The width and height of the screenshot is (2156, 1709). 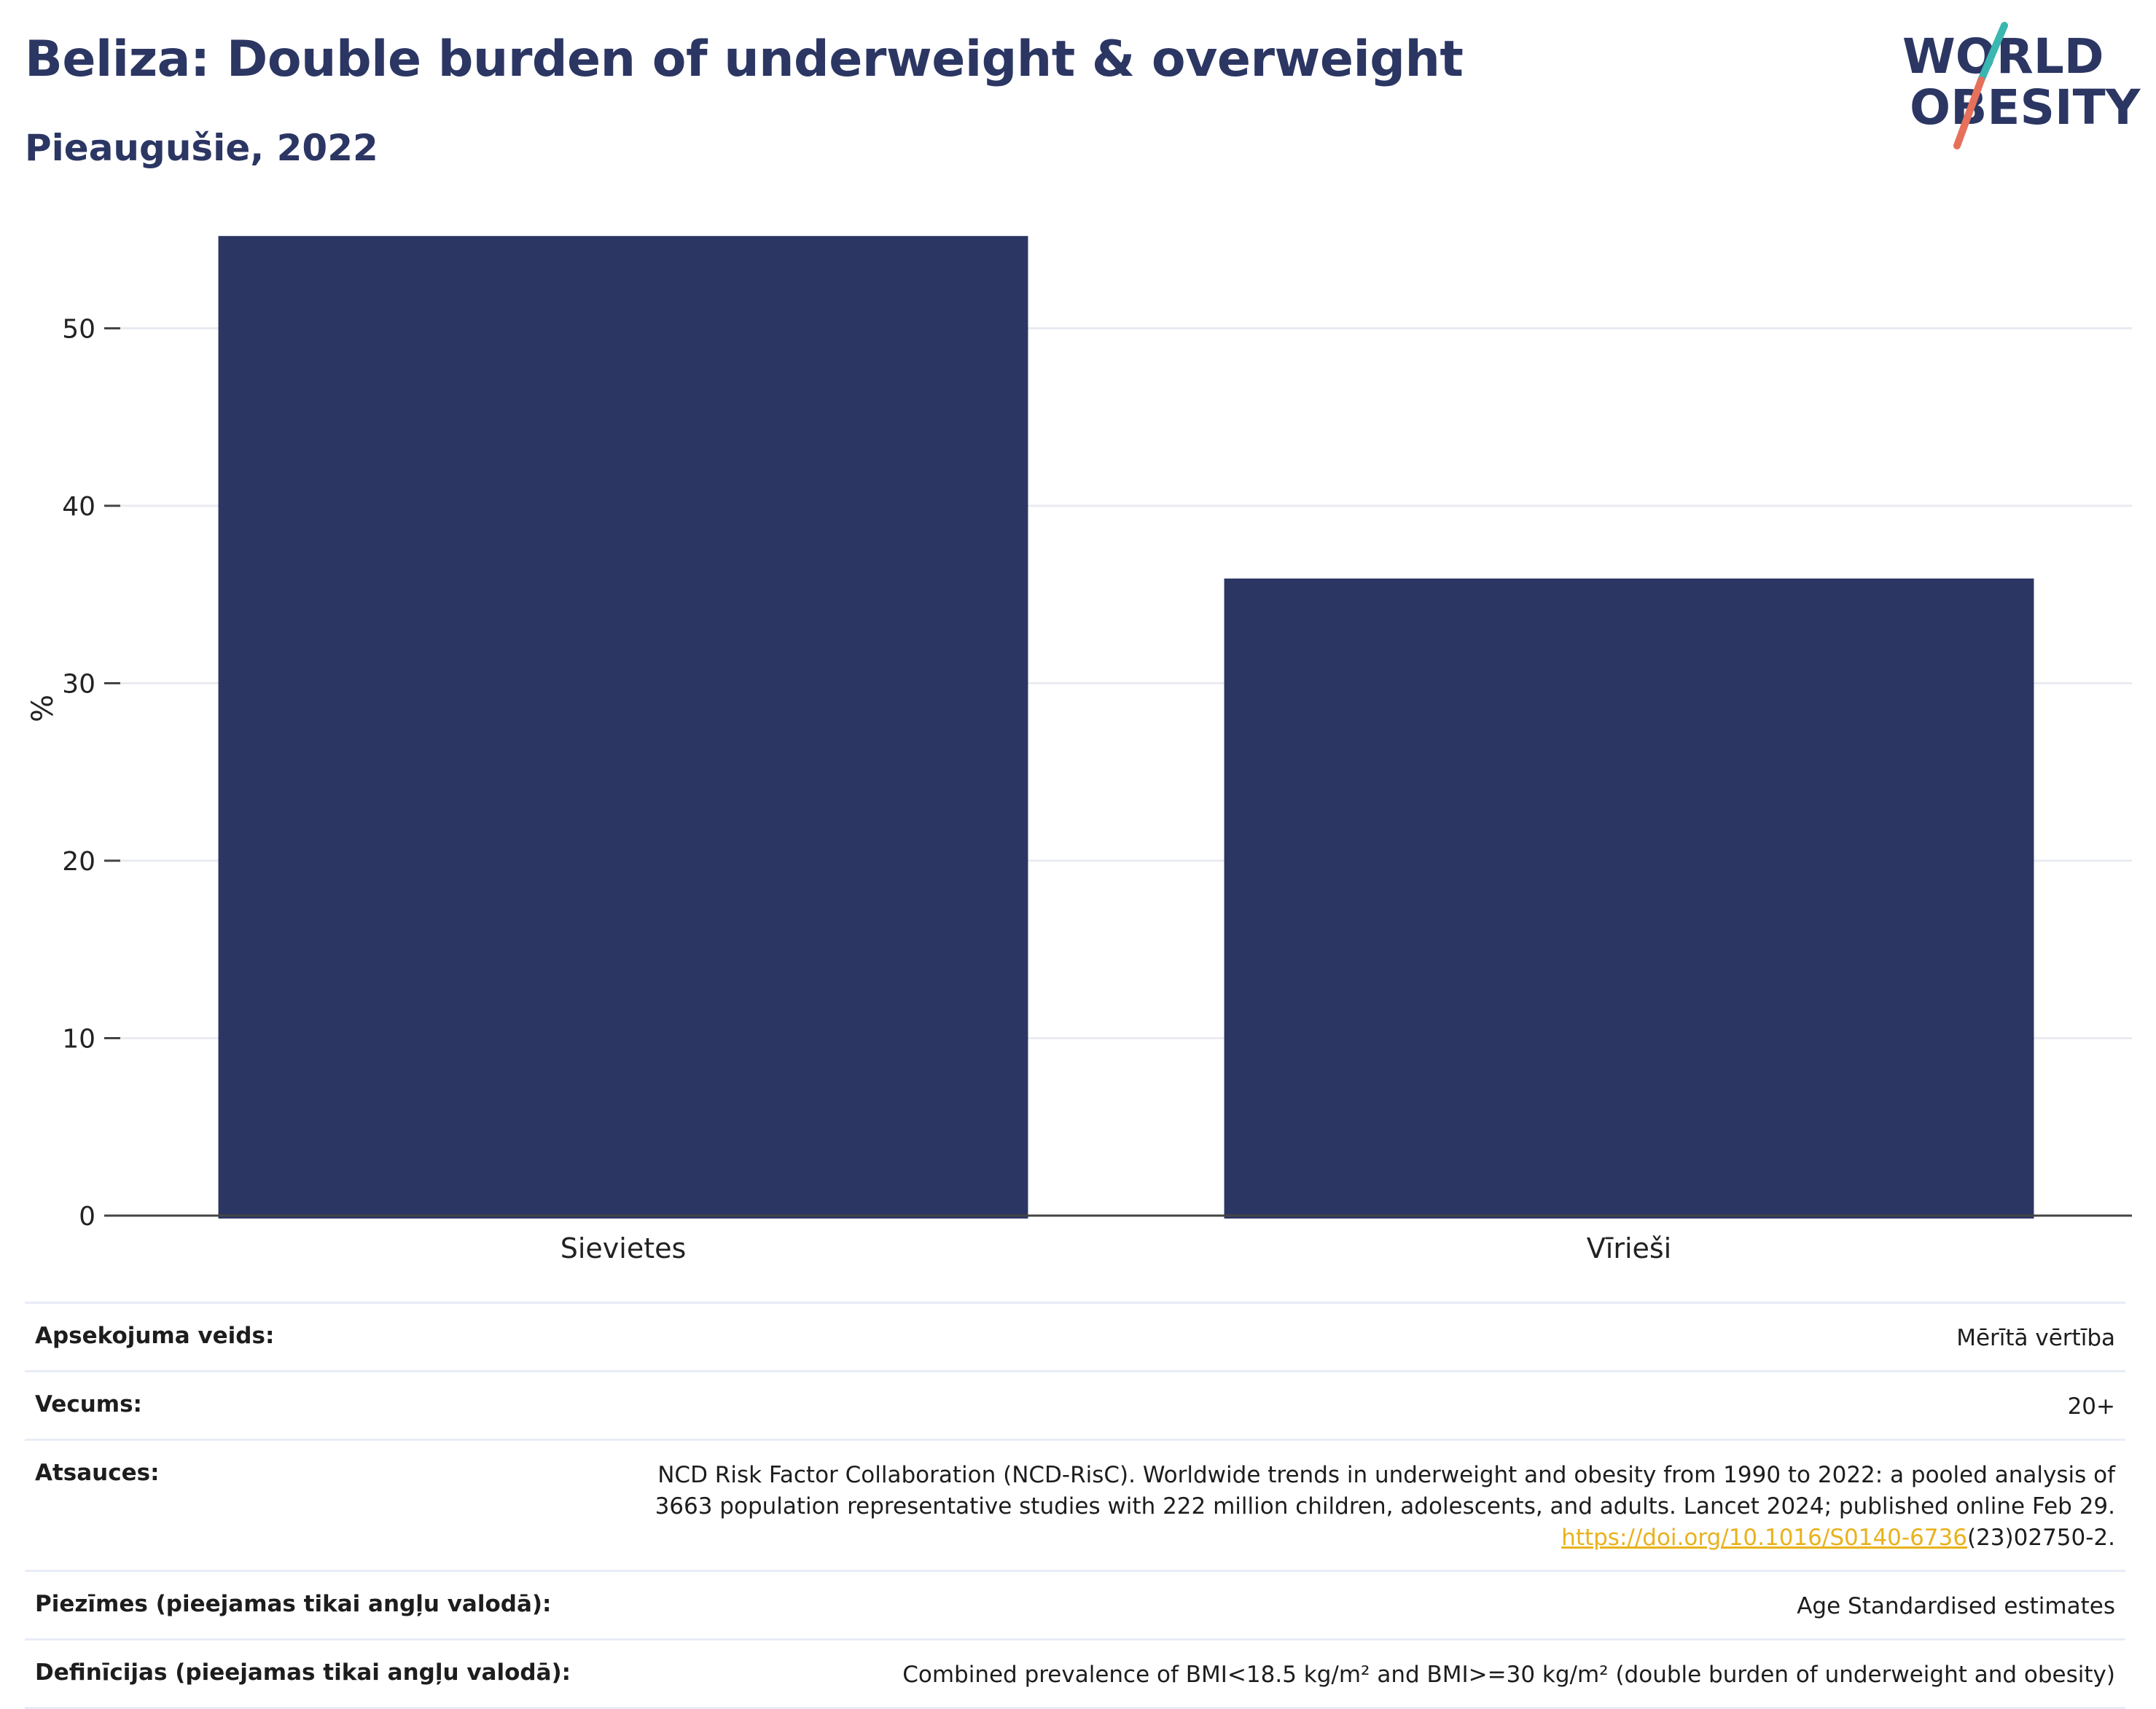 I want to click on world-obesity-logo: WORLD OBESITY, so click(x=2019, y=91).